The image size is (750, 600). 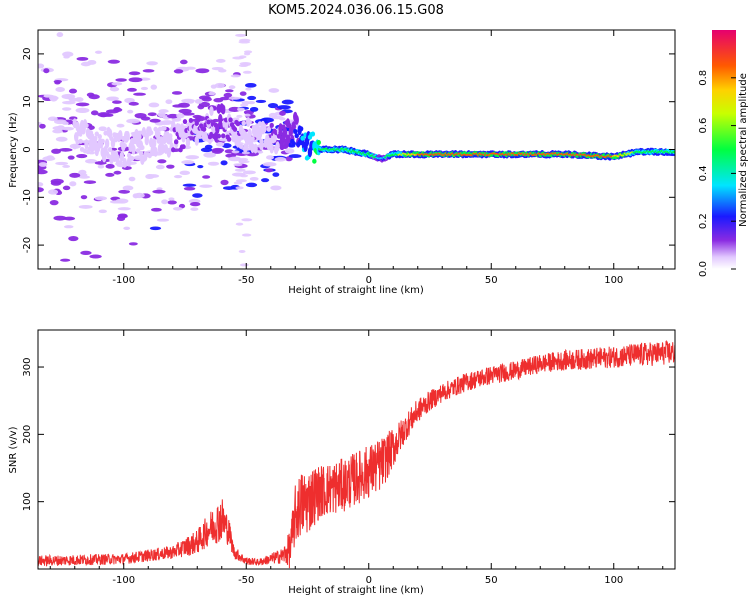 What do you see at coordinates (356, 290) in the screenshot?
I see `spectrogram-x-axis-label: Height of straight line (km)` at bounding box center [356, 290].